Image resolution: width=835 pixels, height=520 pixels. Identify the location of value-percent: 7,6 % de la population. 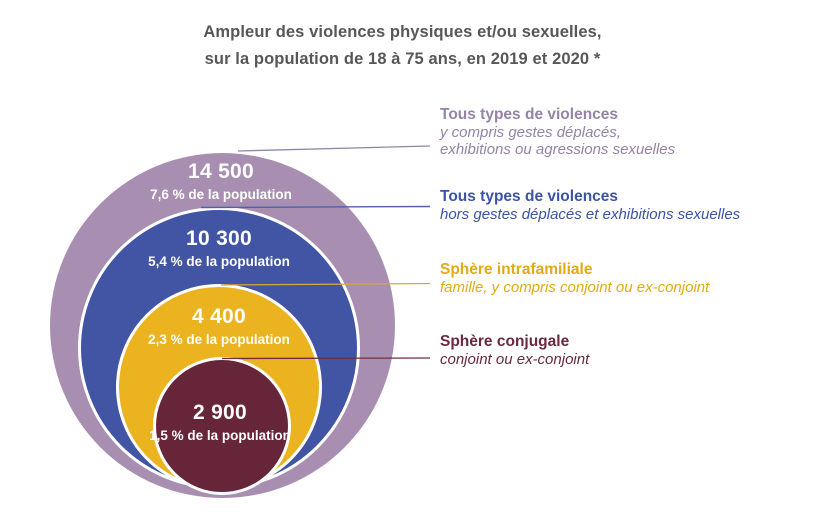
(221, 194).